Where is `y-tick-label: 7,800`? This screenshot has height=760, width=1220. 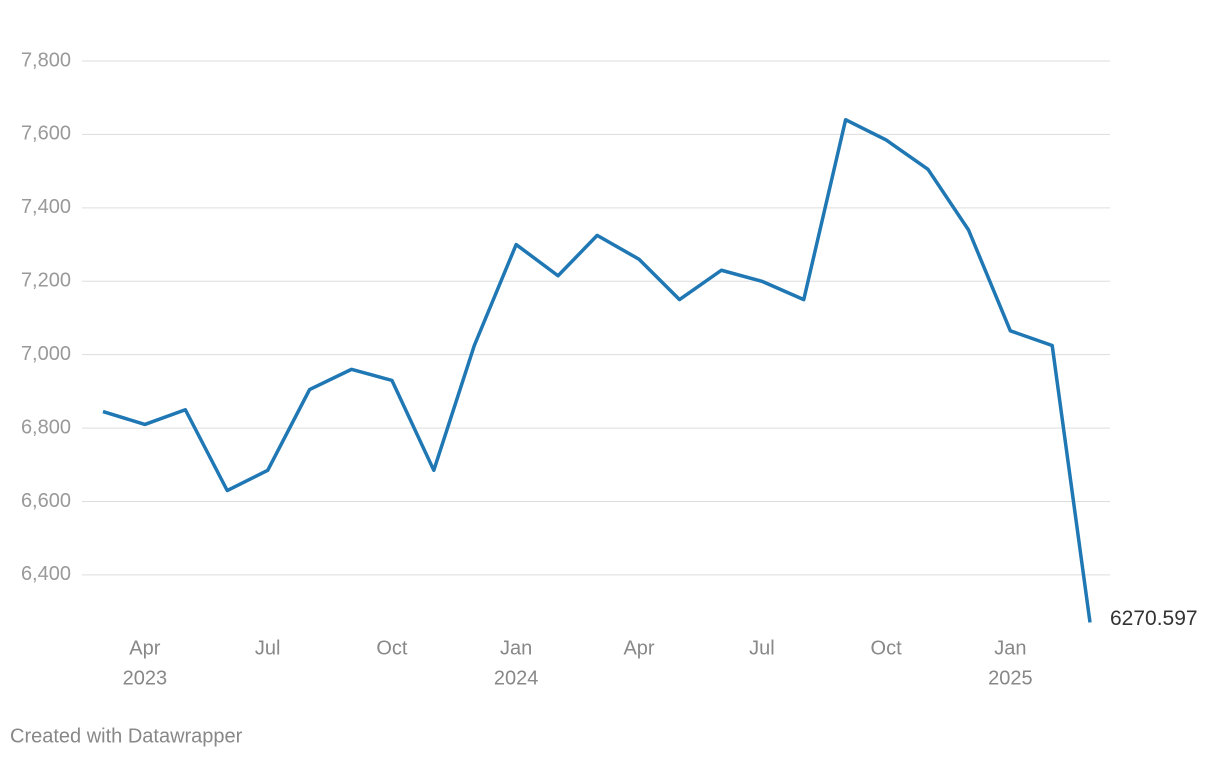
y-tick-label: 7,800 is located at coordinates (46, 60).